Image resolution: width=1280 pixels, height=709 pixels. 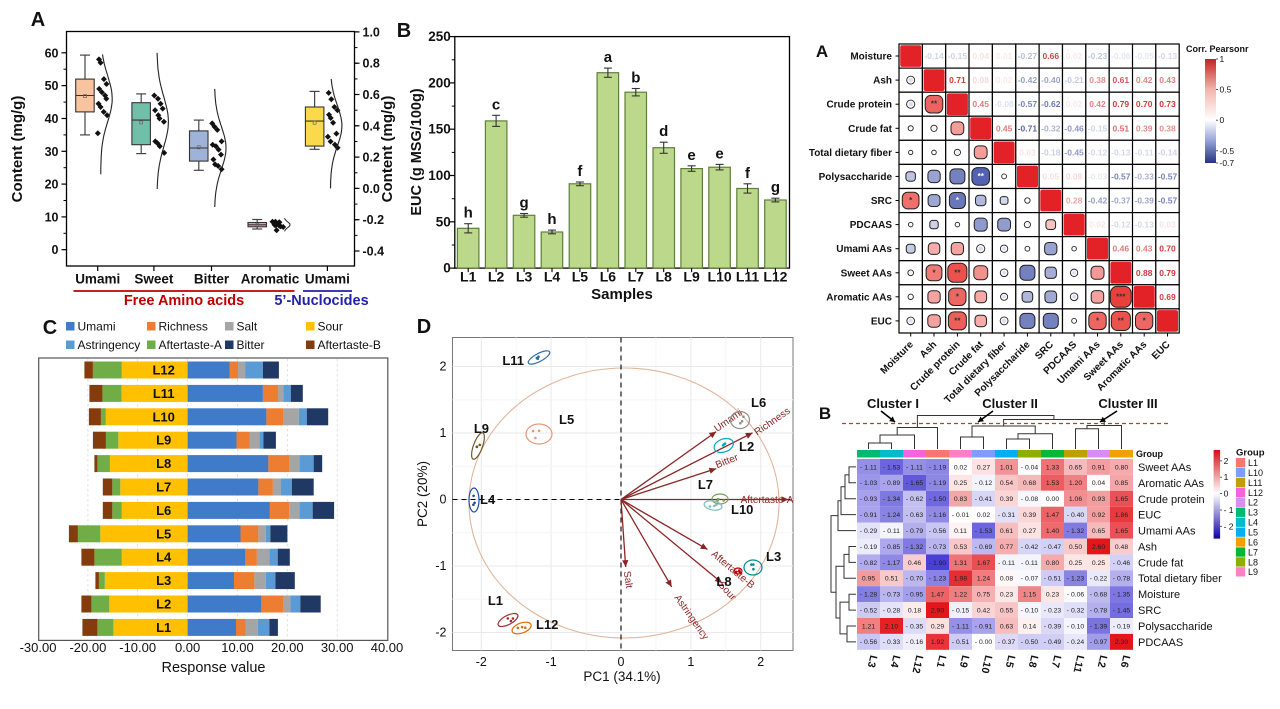 I want to click on svg-text: -0.32, so click(x=1051, y=128).